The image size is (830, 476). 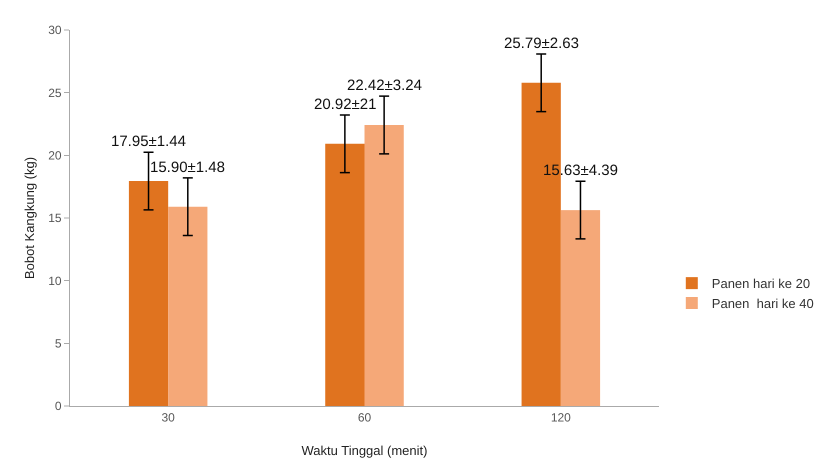 I want to click on x-tick-label: 120, so click(x=561, y=417).